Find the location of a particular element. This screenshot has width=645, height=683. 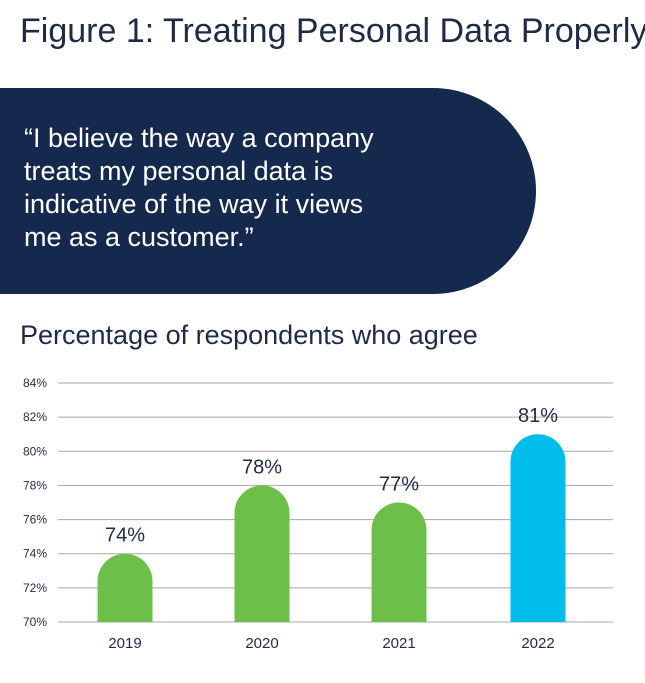

y-tick-label: 76% is located at coordinates (35, 520).